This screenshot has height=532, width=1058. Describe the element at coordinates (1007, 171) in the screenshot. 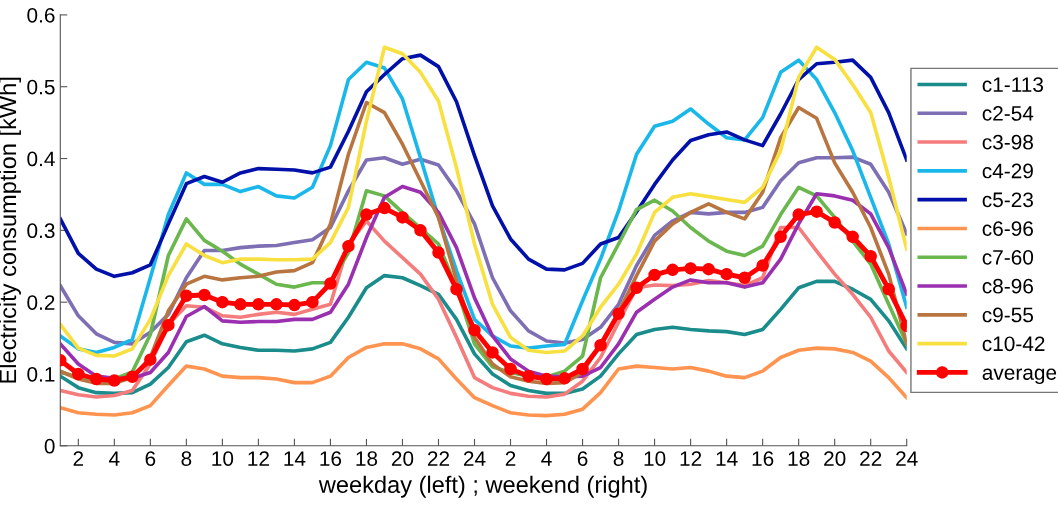

I see `legend-label: c4-29` at that location.